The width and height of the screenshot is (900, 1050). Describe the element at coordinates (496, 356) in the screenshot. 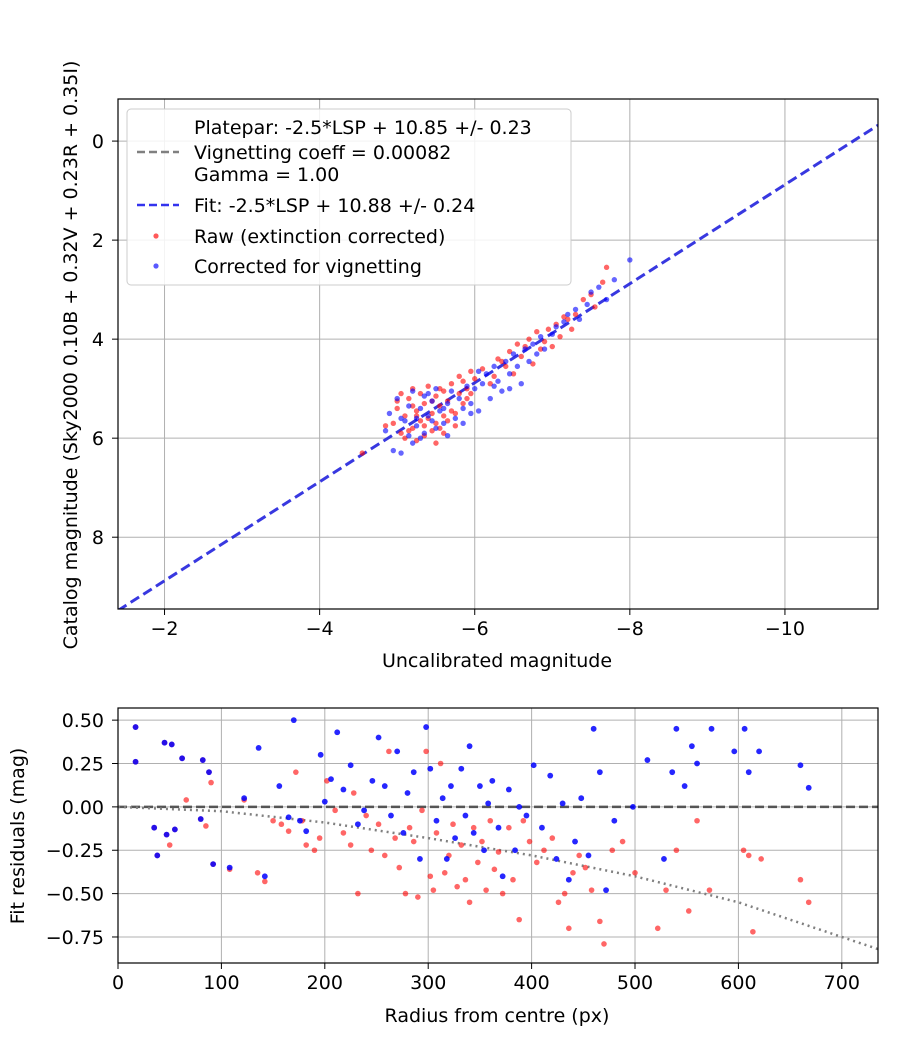

I see `top-points-group` at that location.